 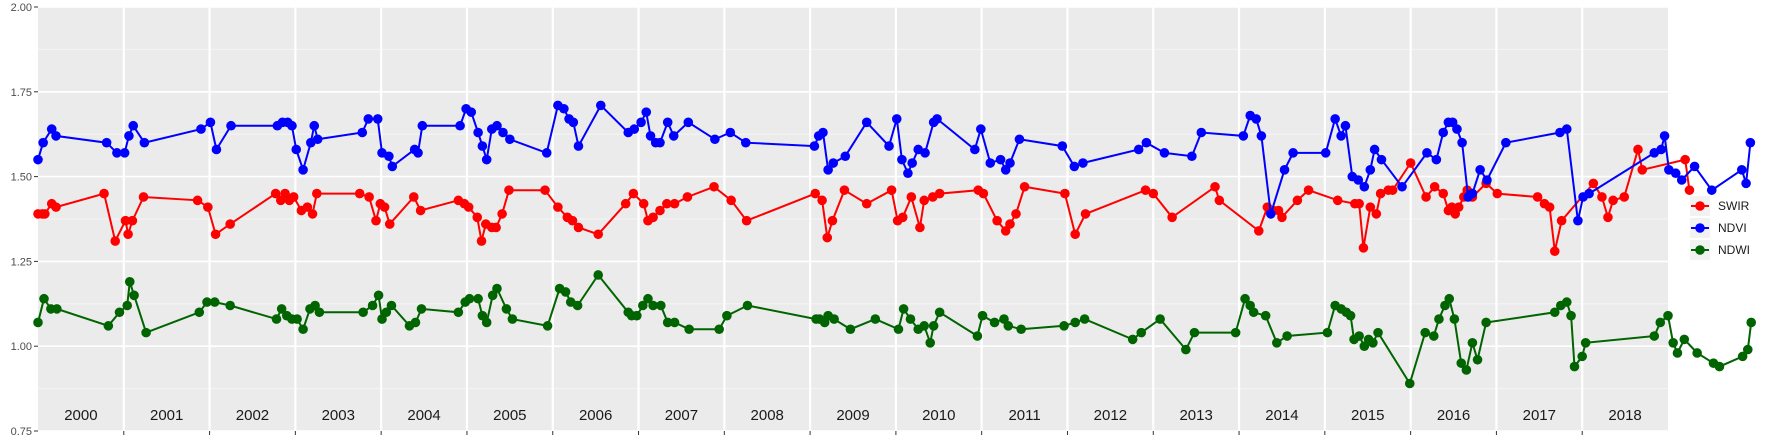 I want to click on year-label: 2017, so click(x=1539, y=415).